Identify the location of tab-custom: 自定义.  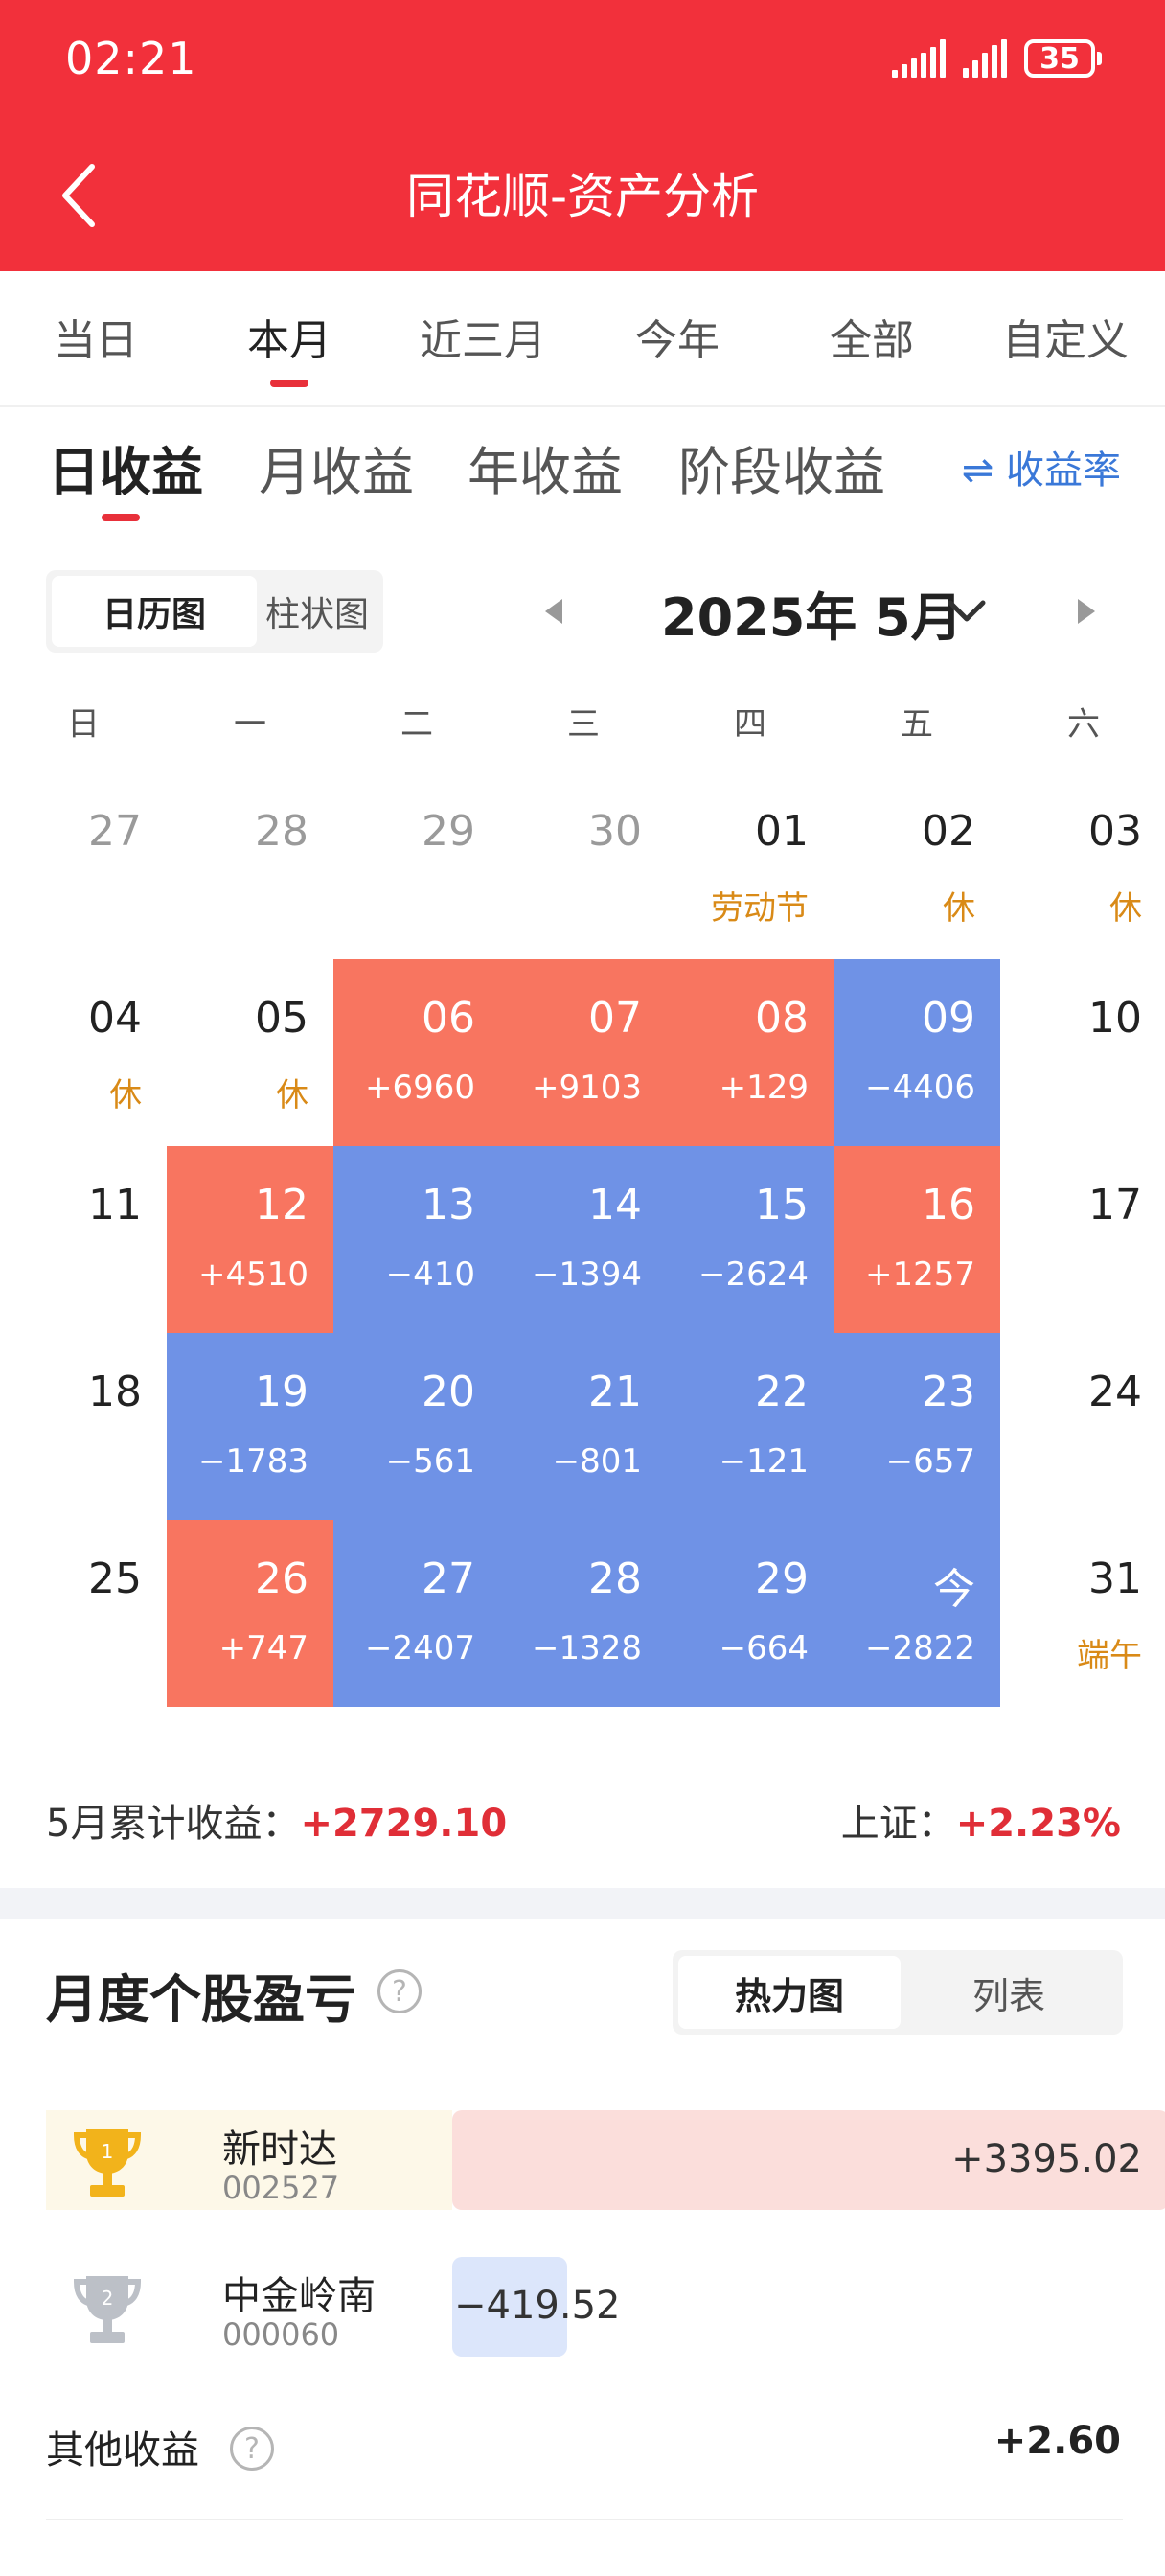
(1065, 340).